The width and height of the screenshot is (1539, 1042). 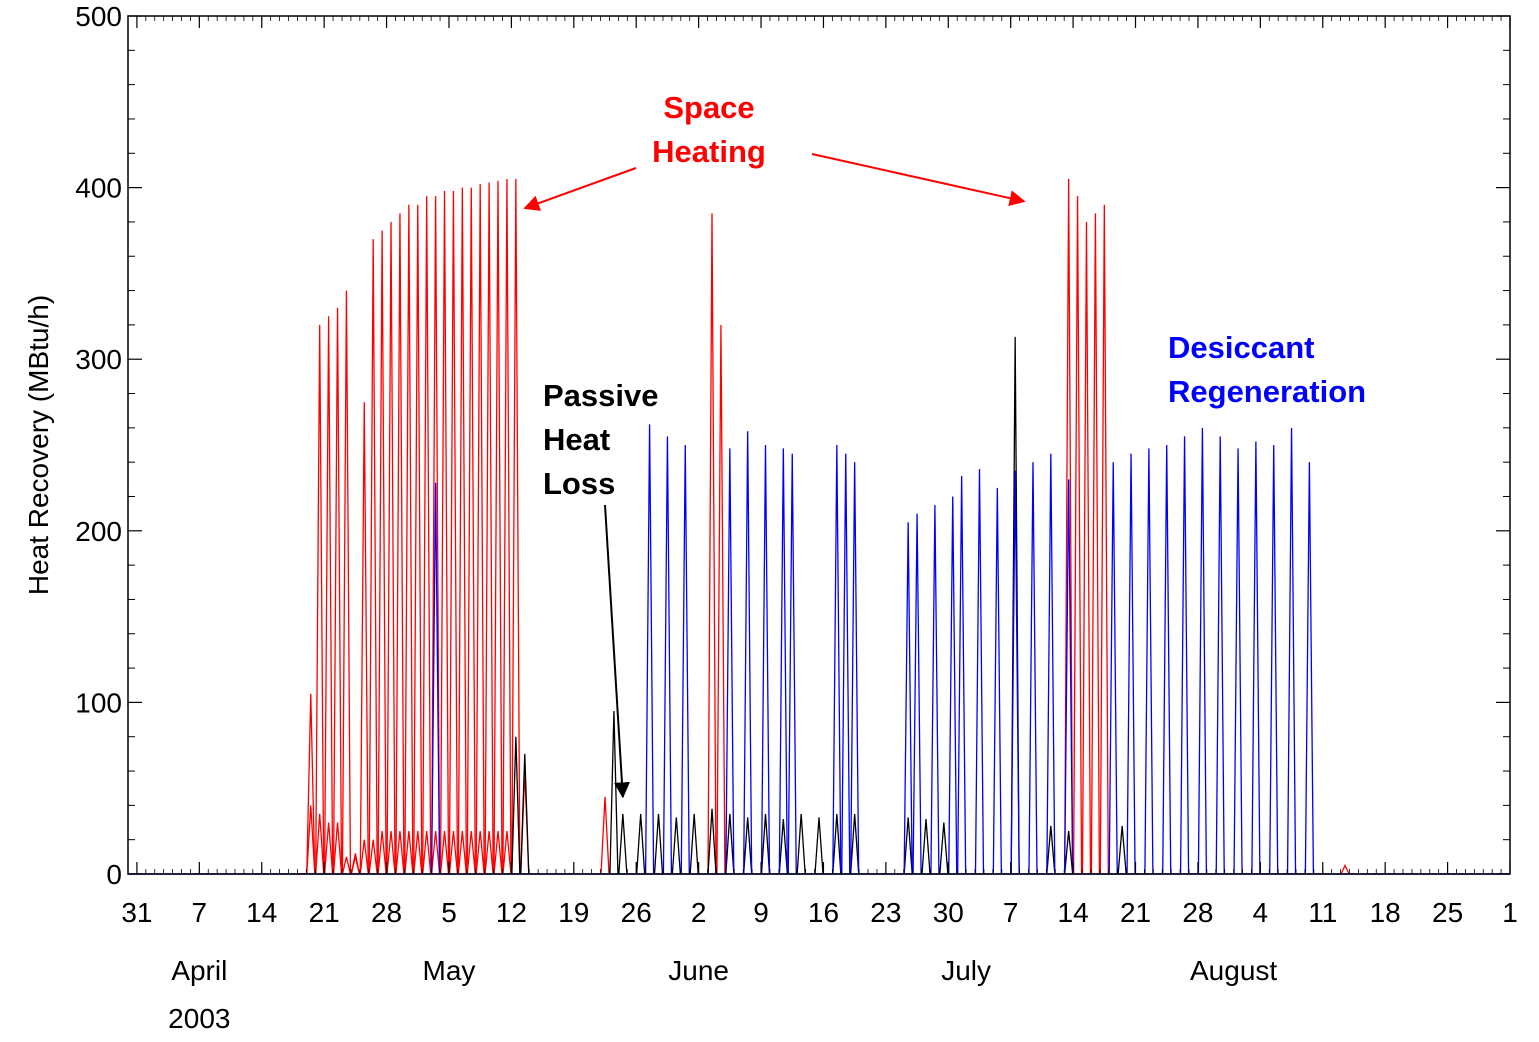 I want to click on x-tick-label: 7, so click(x=1011, y=912).